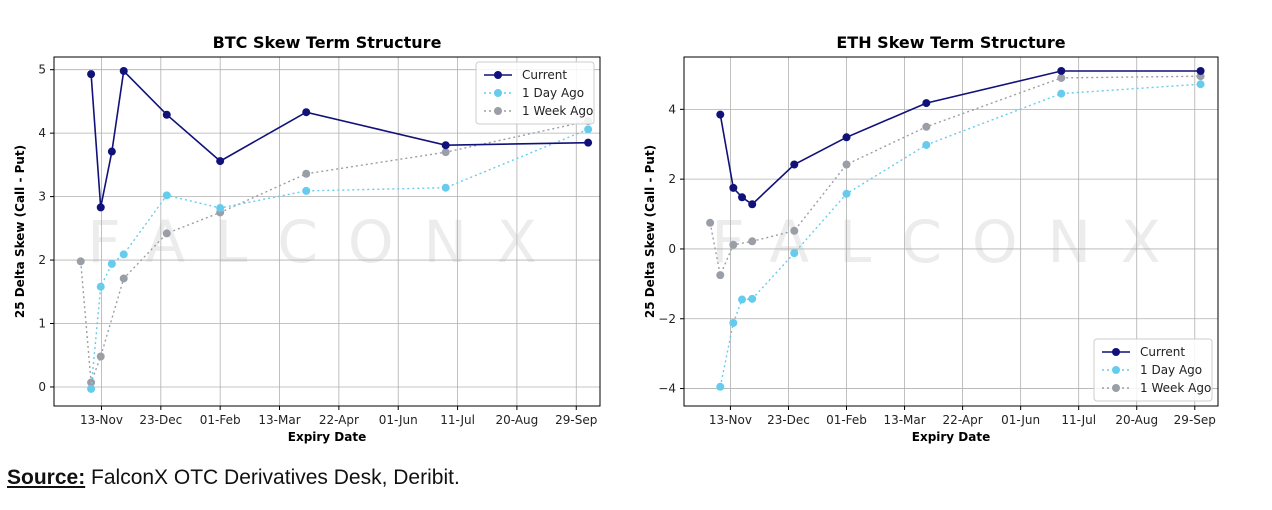 Image resolution: width=1272 pixels, height=510 pixels. What do you see at coordinates (327, 42) in the screenshot?
I see `chart-title: BTC Skew Term Structure` at bounding box center [327, 42].